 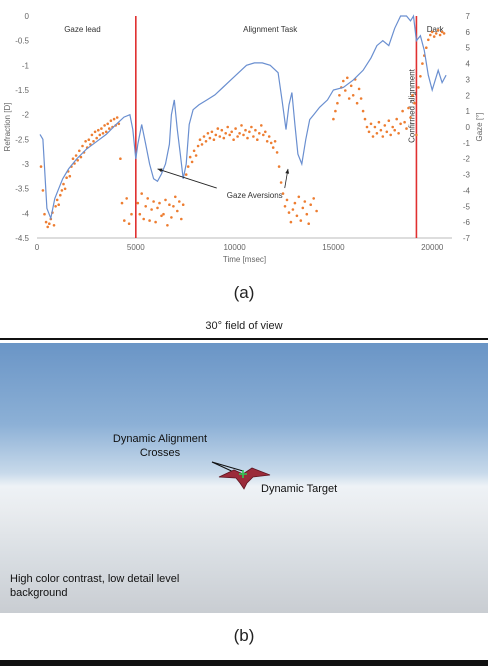 What do you see at coordinates (37, 247) in the screenshot?
I see `x-tick-label: 0` at bounding box center [37, 247].